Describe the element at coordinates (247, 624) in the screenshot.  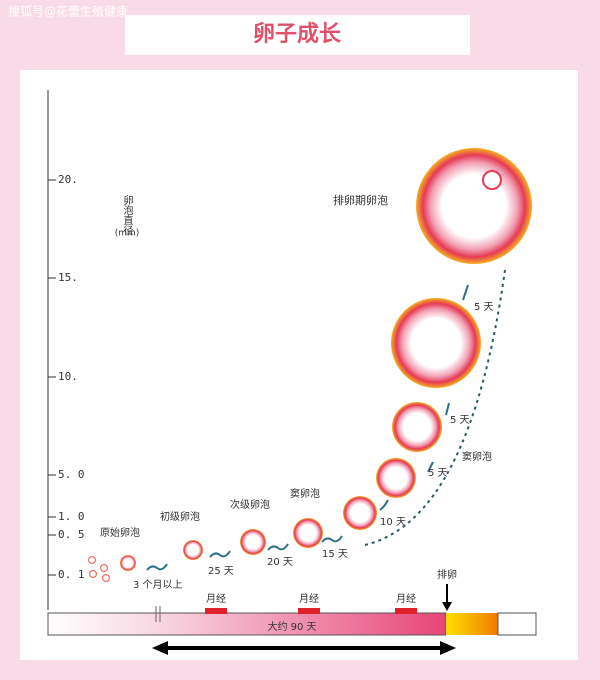
I see `timeline-bar` at that location.